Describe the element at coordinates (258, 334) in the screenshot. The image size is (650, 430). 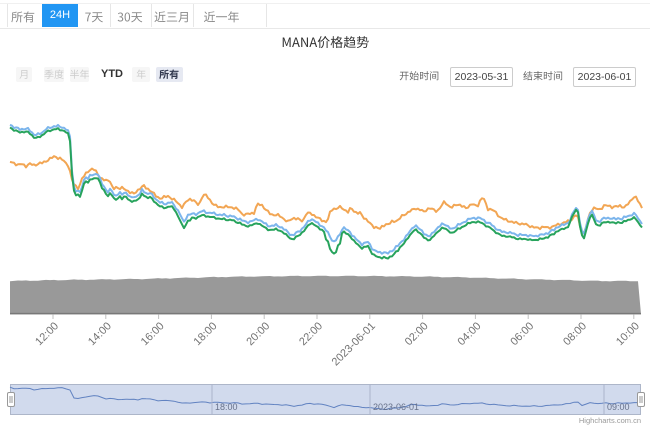
I see `svg-text: 20:00` at that location.